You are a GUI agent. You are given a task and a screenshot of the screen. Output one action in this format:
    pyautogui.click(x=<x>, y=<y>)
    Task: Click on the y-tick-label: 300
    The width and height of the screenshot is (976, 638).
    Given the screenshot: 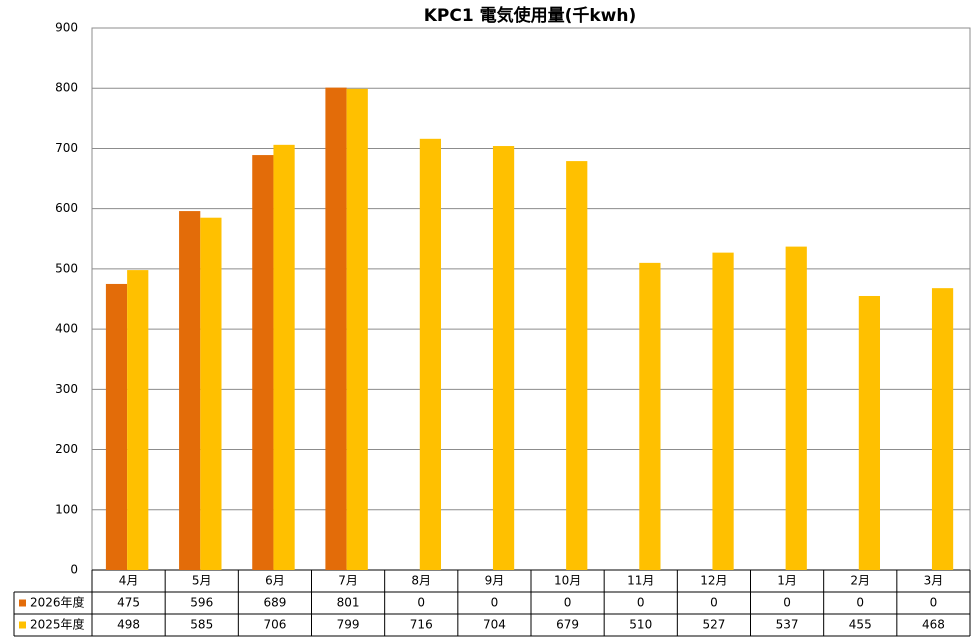 What is the action you would take?
    pyautogui.click(x=66, y=389)
    